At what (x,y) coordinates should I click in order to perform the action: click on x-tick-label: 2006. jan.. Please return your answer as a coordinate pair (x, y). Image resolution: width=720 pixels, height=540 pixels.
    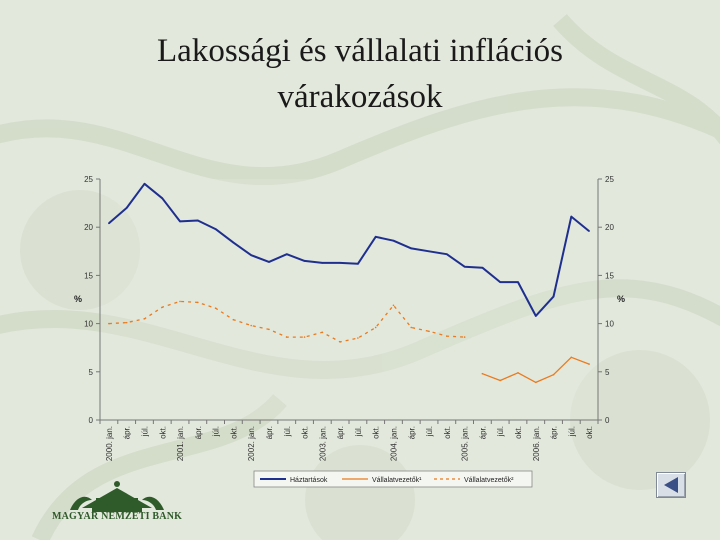
    Looking at the image, I should click on (536, 443).